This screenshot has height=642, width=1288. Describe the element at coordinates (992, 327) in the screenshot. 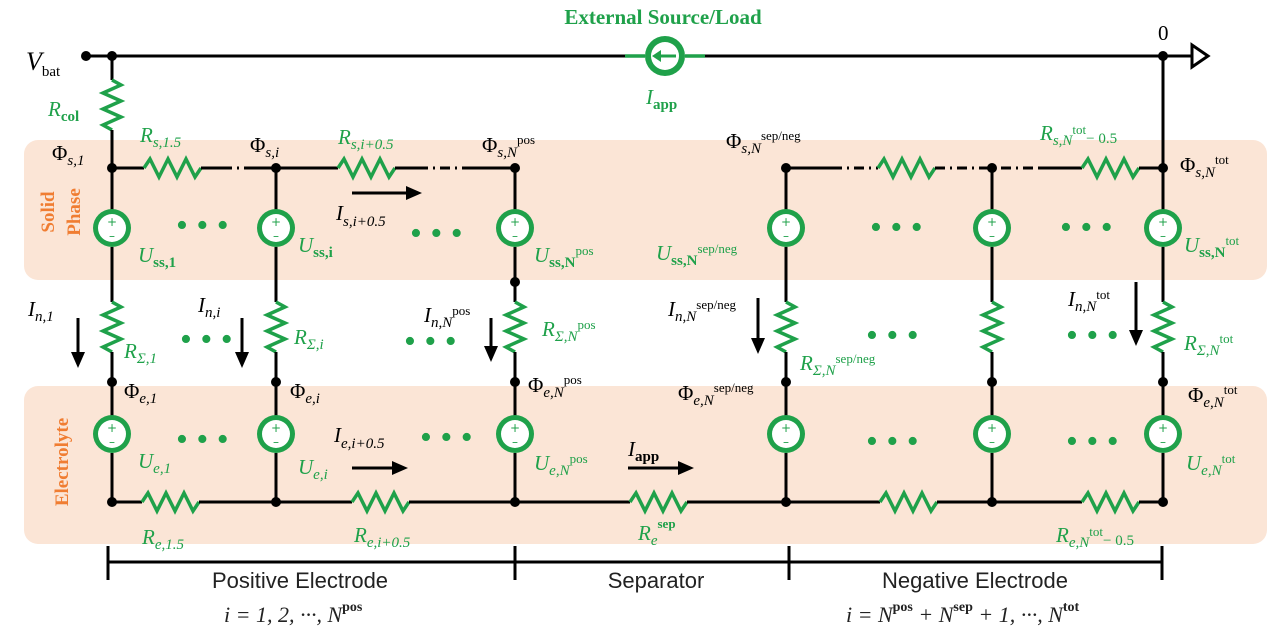

I see `branch-5-rsigma-resistor` at that location.